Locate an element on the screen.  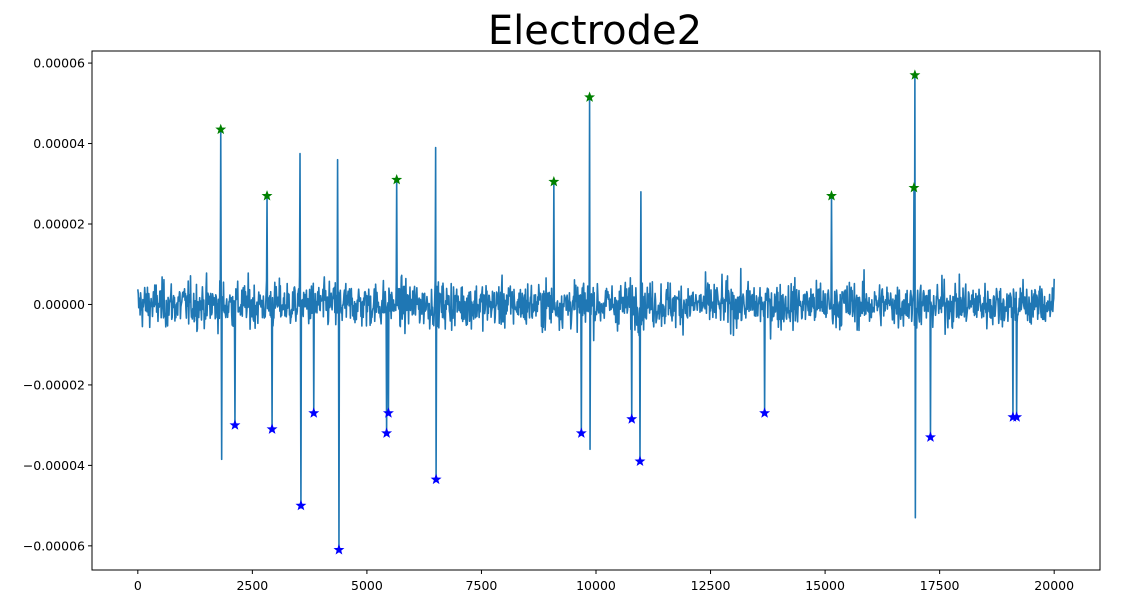
chart-title: Electrode2 is located at coordinates (595, 31).